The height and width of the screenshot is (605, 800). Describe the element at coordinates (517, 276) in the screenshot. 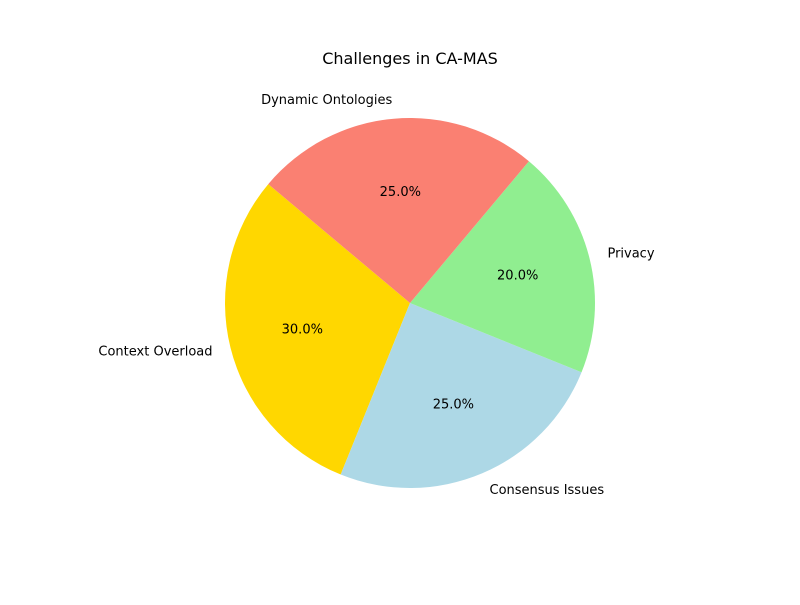

I see `pct-label-privacy: 20.0%` at that location.